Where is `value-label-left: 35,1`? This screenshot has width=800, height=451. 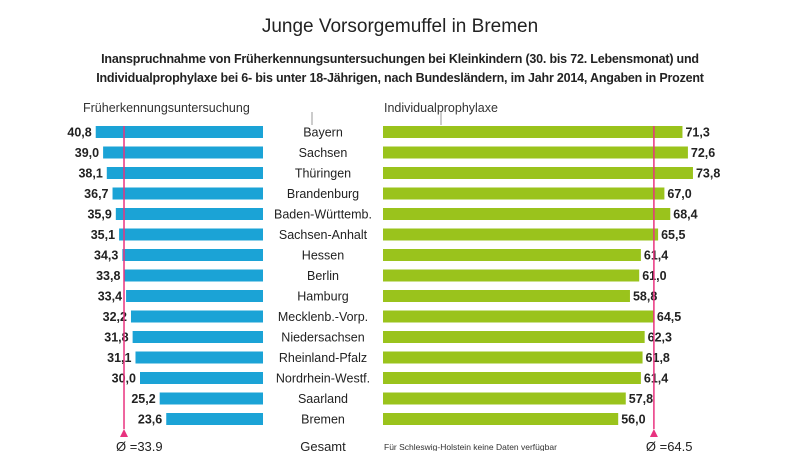
value-label-left: 35,1 is located at coordinates (103, 235).